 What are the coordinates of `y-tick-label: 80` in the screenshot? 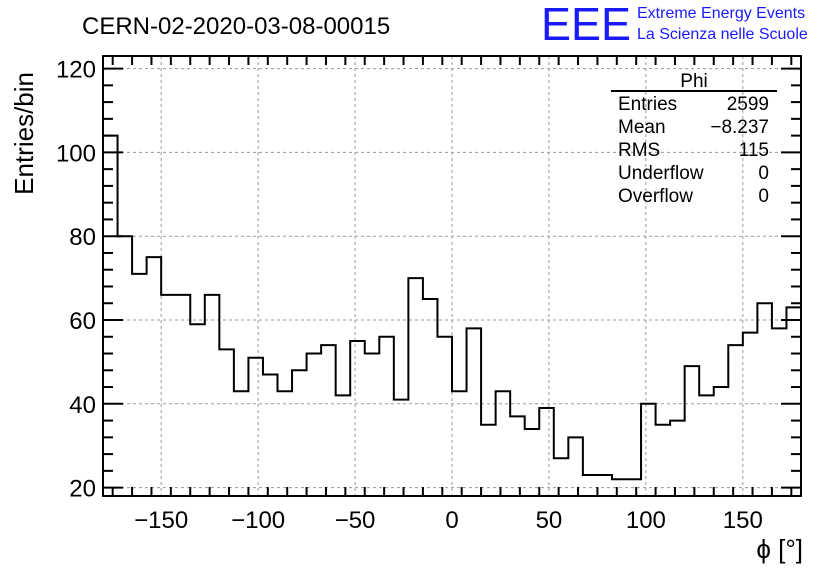 It's located at (82, 237).